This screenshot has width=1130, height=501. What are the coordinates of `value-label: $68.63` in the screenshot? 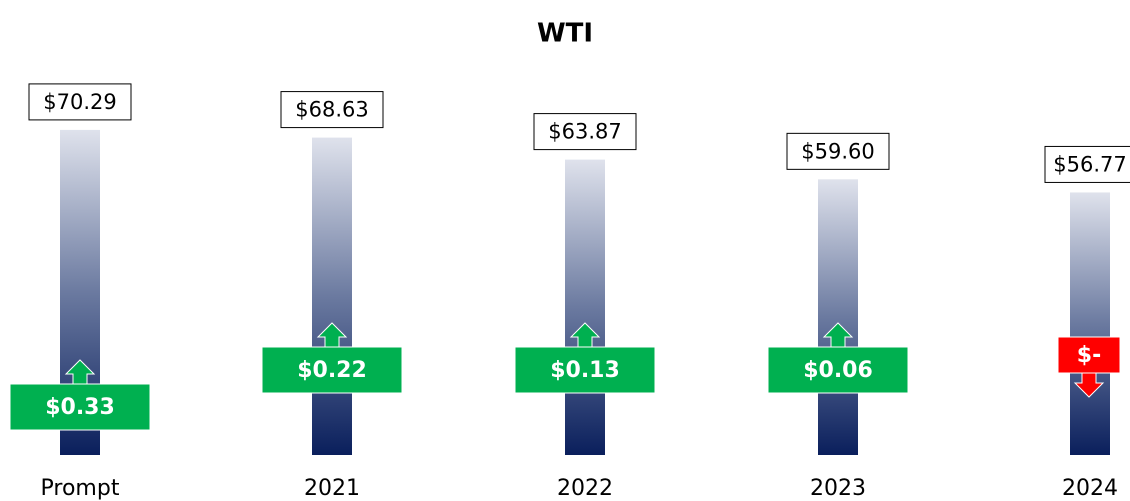 It's located at (331, 110).